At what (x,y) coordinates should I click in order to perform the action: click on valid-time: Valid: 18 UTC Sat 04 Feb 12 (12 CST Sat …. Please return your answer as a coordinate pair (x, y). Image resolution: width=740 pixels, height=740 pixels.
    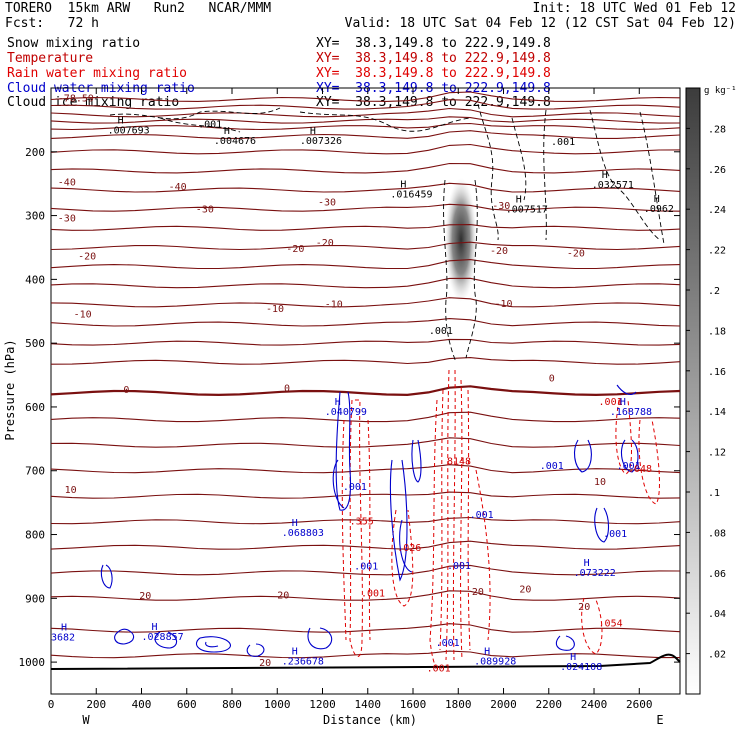
    Looking at the image, I should click on (540, 23).